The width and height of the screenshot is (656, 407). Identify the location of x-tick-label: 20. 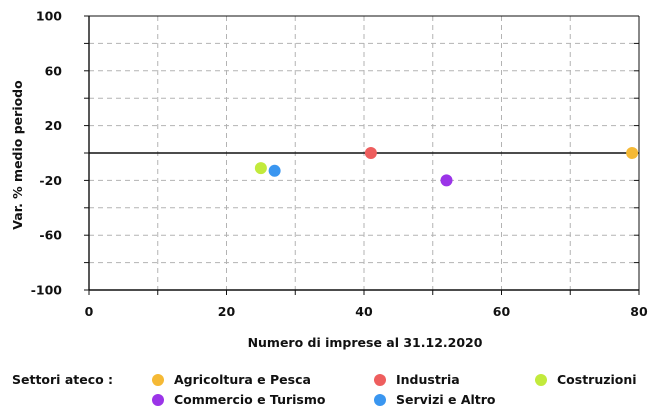
(227, 311).